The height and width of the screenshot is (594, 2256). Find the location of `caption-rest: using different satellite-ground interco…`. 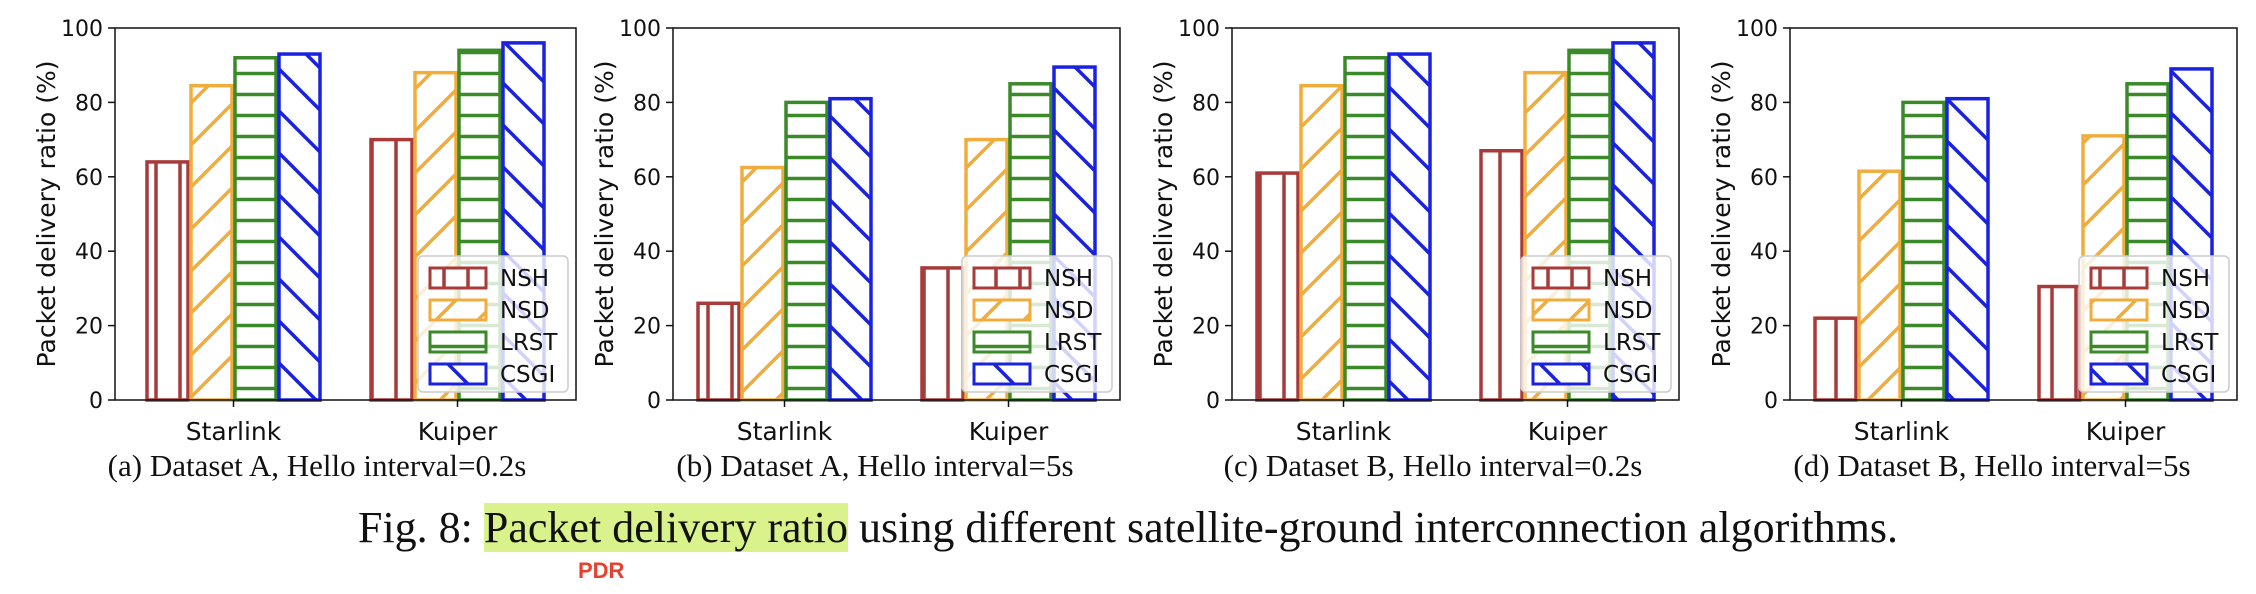

caption-rest: using different satellite-ground interco… is located at coordinates (1373, 527).